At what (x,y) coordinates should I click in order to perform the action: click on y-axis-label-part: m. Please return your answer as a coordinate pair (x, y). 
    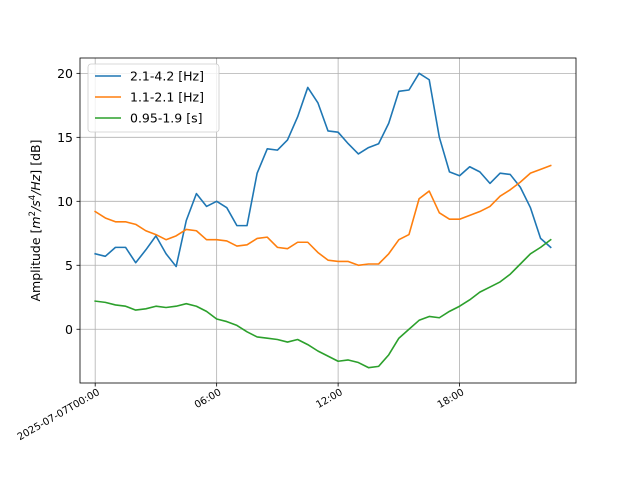
    Looking at the image, I should click on (35, 222).